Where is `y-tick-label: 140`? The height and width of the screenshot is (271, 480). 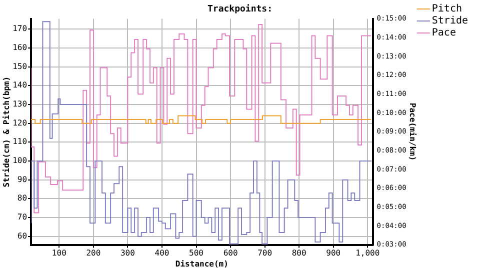 y-tick-label: 140 is located at coordinates (20, 85).